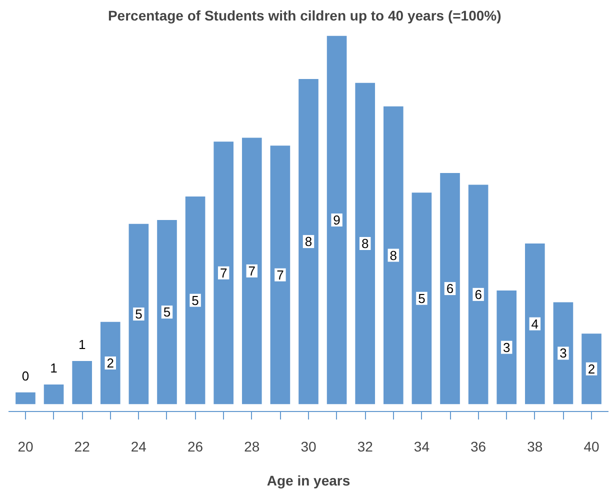 The height and width of the screenshot is (491, 616). I want to click on x-tick-label: 24, so click(138, 446).